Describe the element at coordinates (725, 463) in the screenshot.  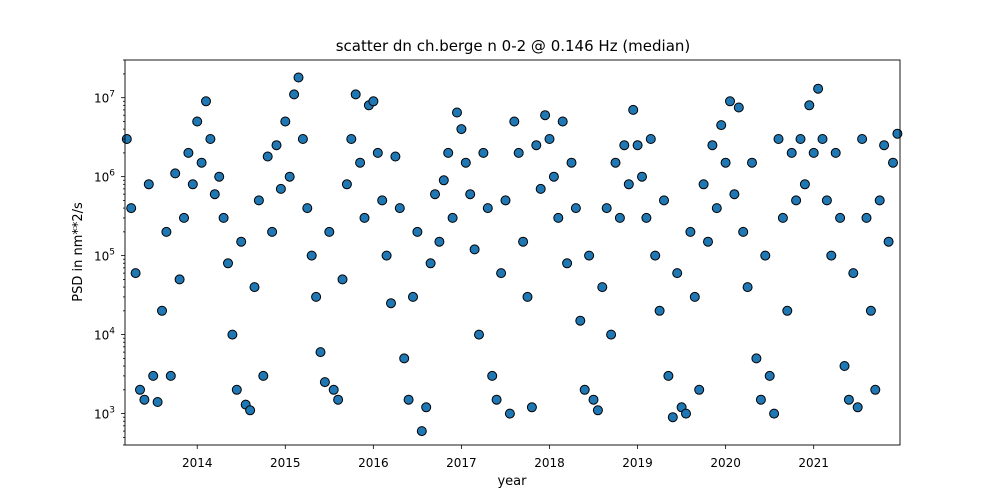
I see `x-tick-label: 2020` at that location.